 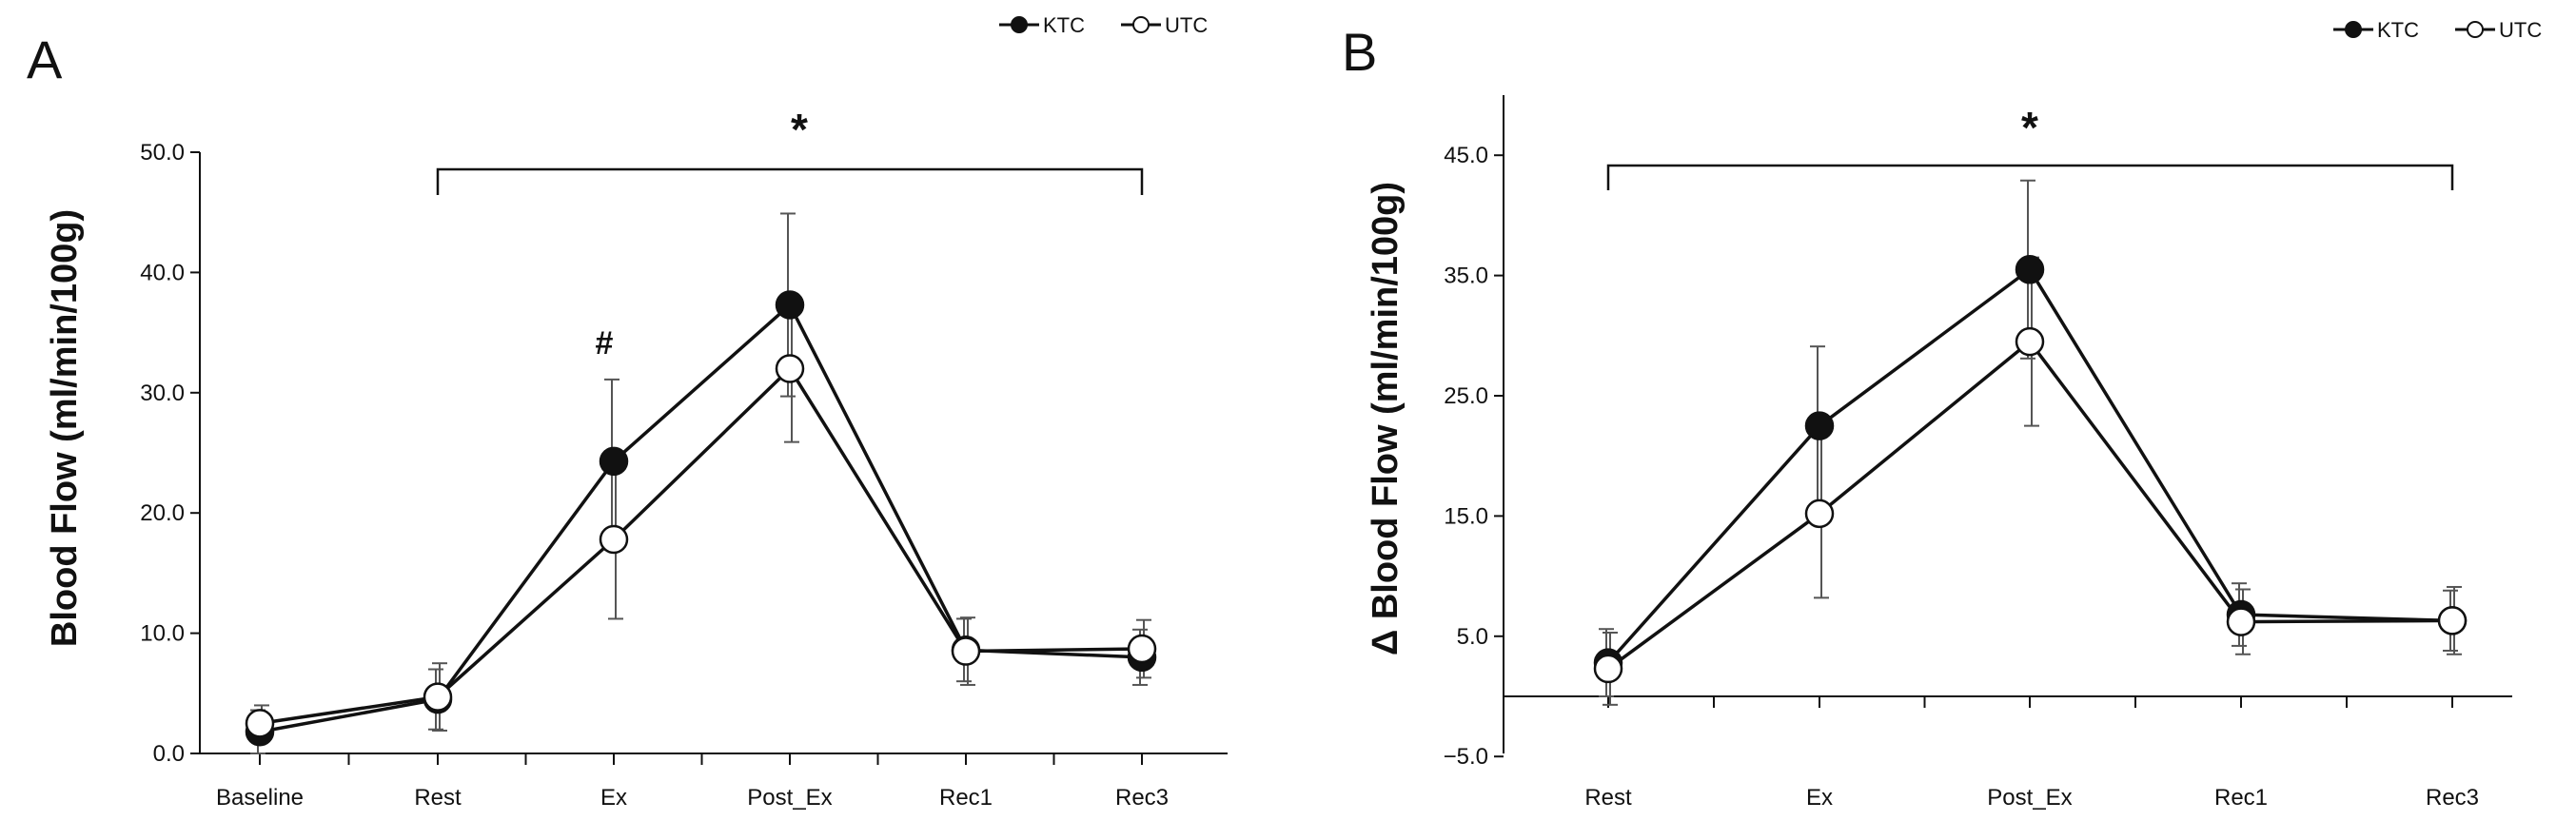 I want to click on y-tick-label: 35.0, so click(x=1466, y=276).